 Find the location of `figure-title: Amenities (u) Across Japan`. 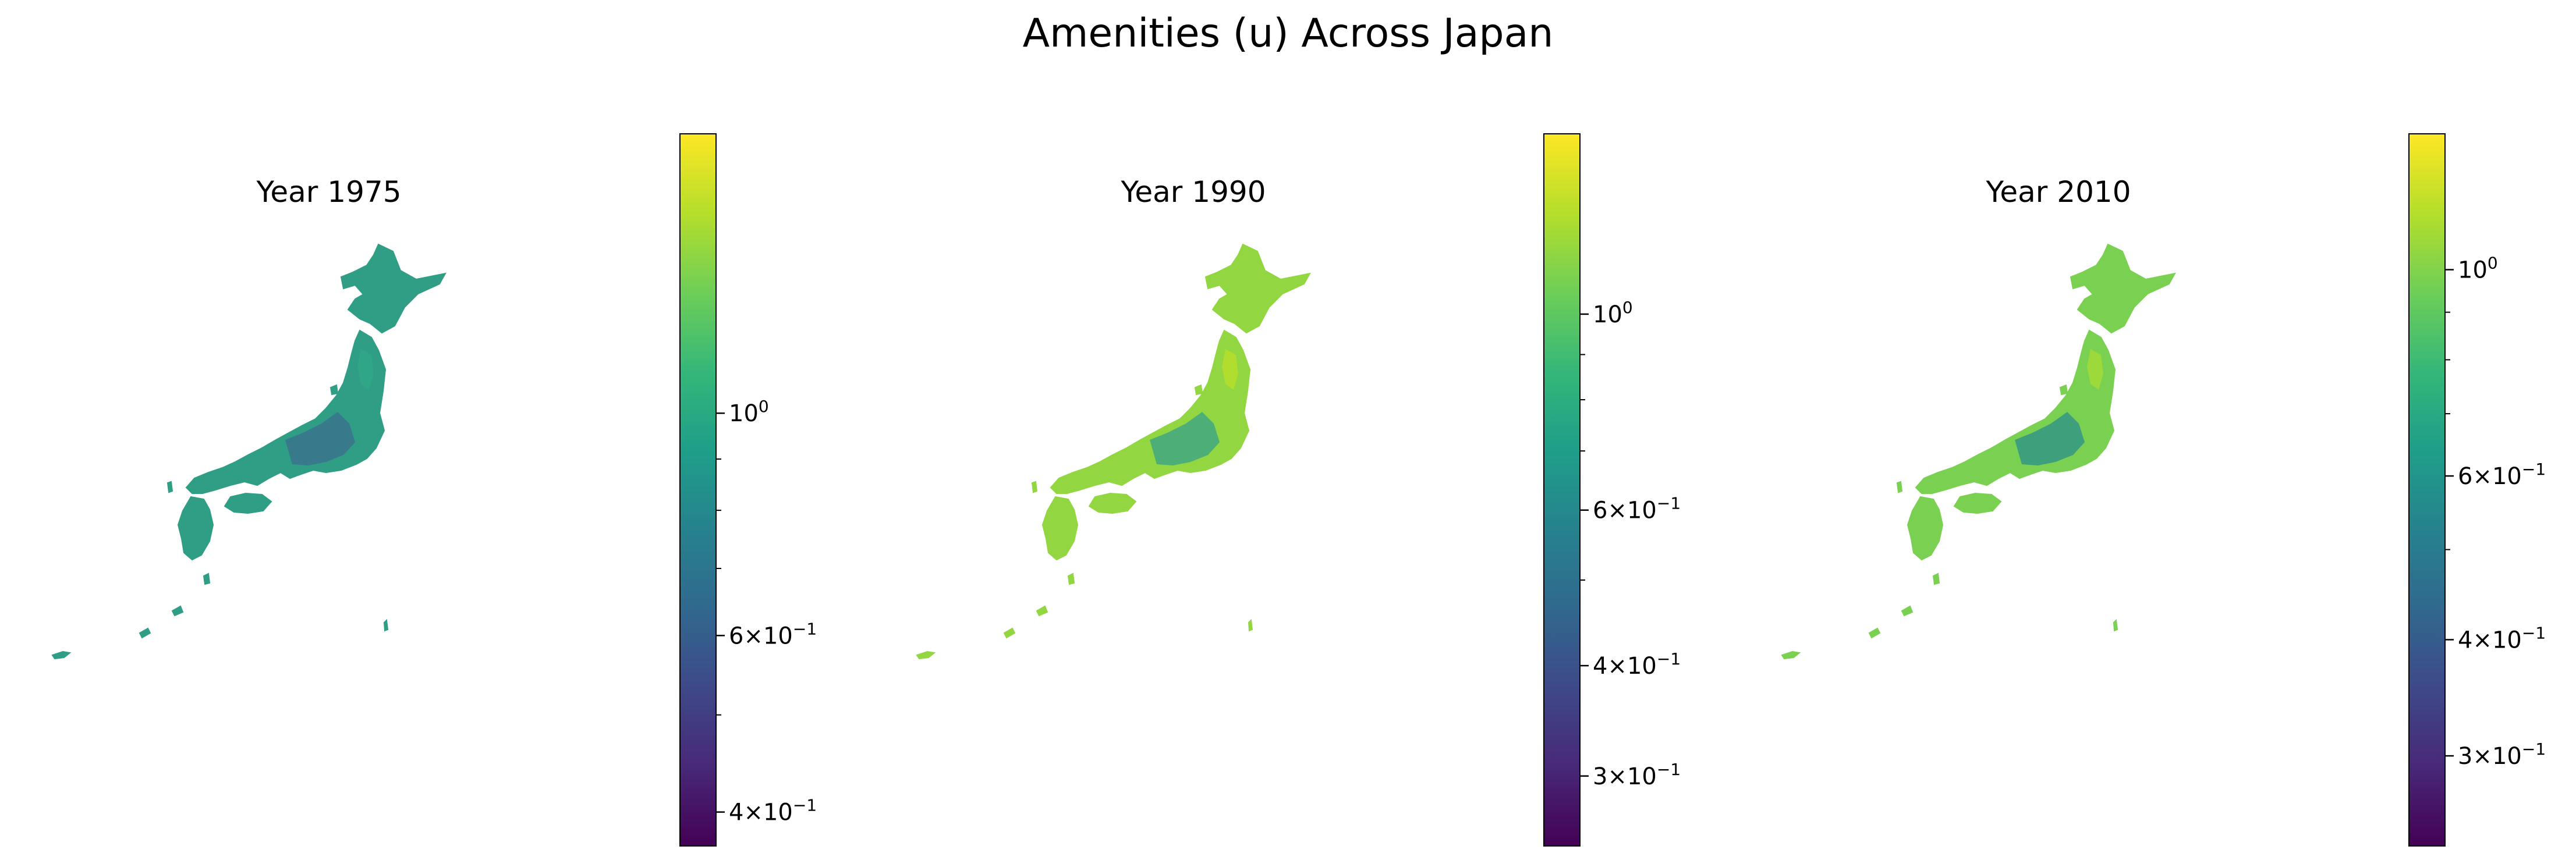

figure-title: Amenities (u) Across Japan is located at coordinates (1288, 33).